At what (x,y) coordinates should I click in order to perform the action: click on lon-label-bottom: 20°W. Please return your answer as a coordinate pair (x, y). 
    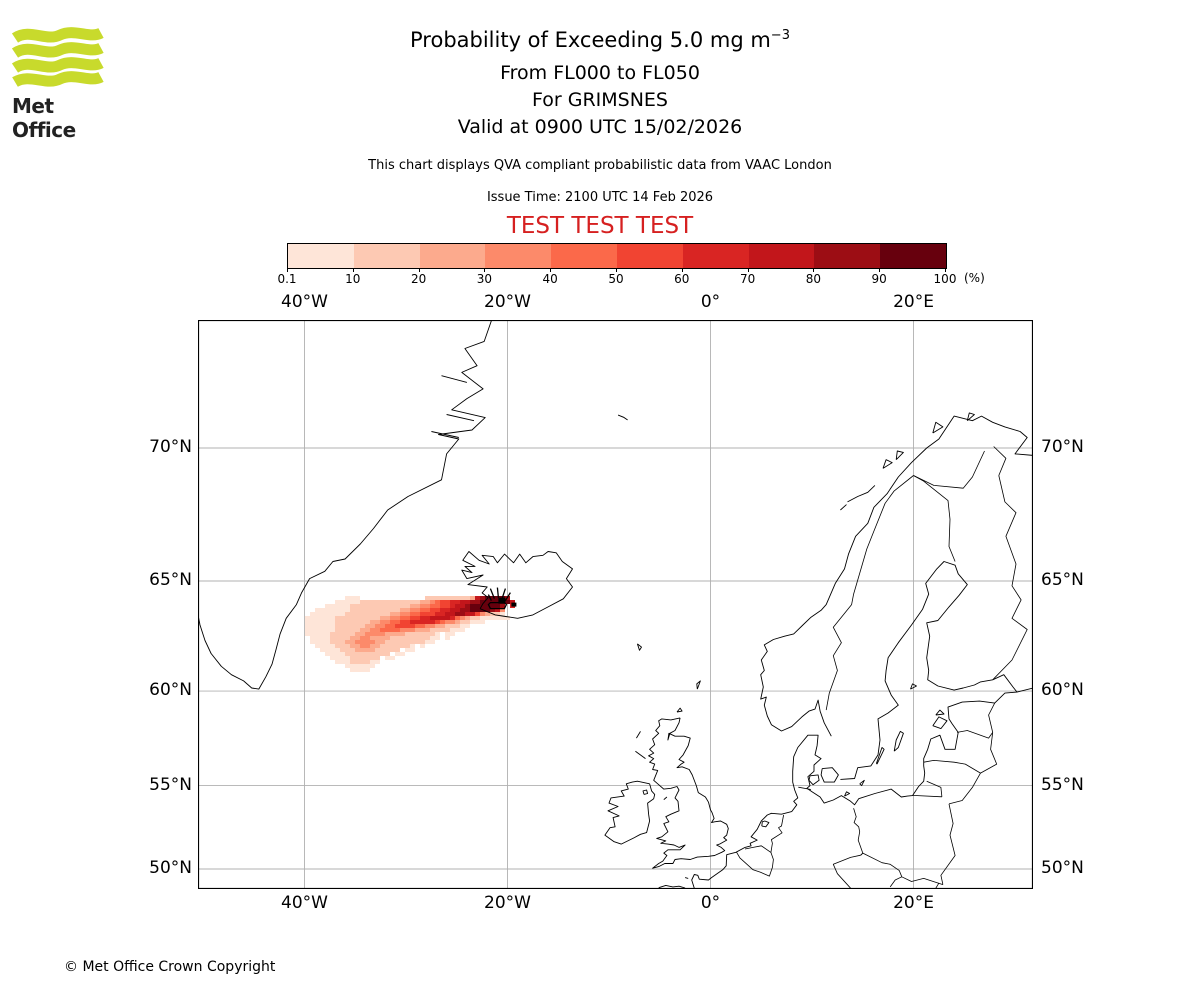
    Looking at the image, I should click on (507, 903).